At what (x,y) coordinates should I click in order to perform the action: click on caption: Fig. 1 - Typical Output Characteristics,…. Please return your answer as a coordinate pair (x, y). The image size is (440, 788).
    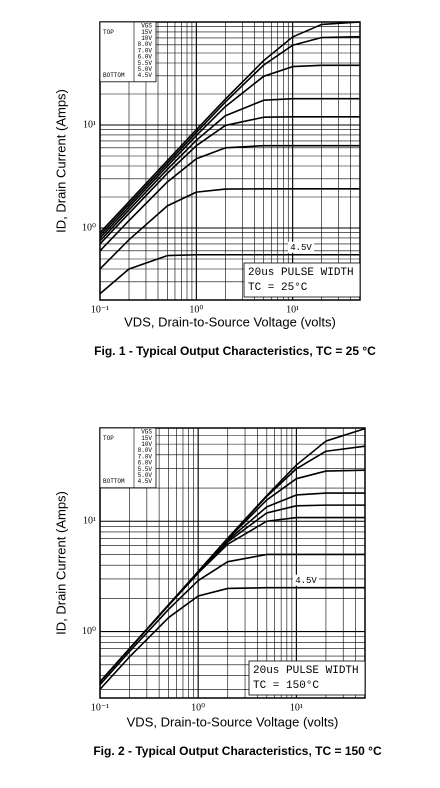
    Looking at the image, I should click on (235, 351).